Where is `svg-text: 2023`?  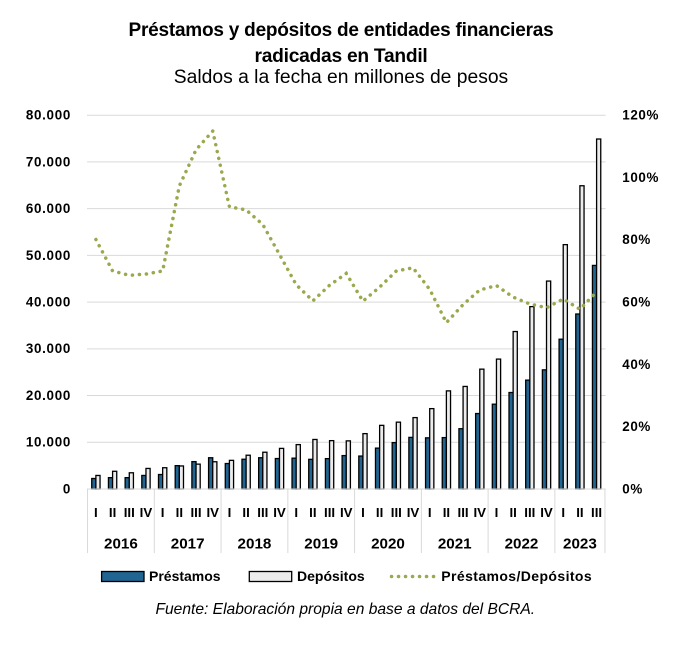
svg-text: 2023 is located at coordinates (580, 543).